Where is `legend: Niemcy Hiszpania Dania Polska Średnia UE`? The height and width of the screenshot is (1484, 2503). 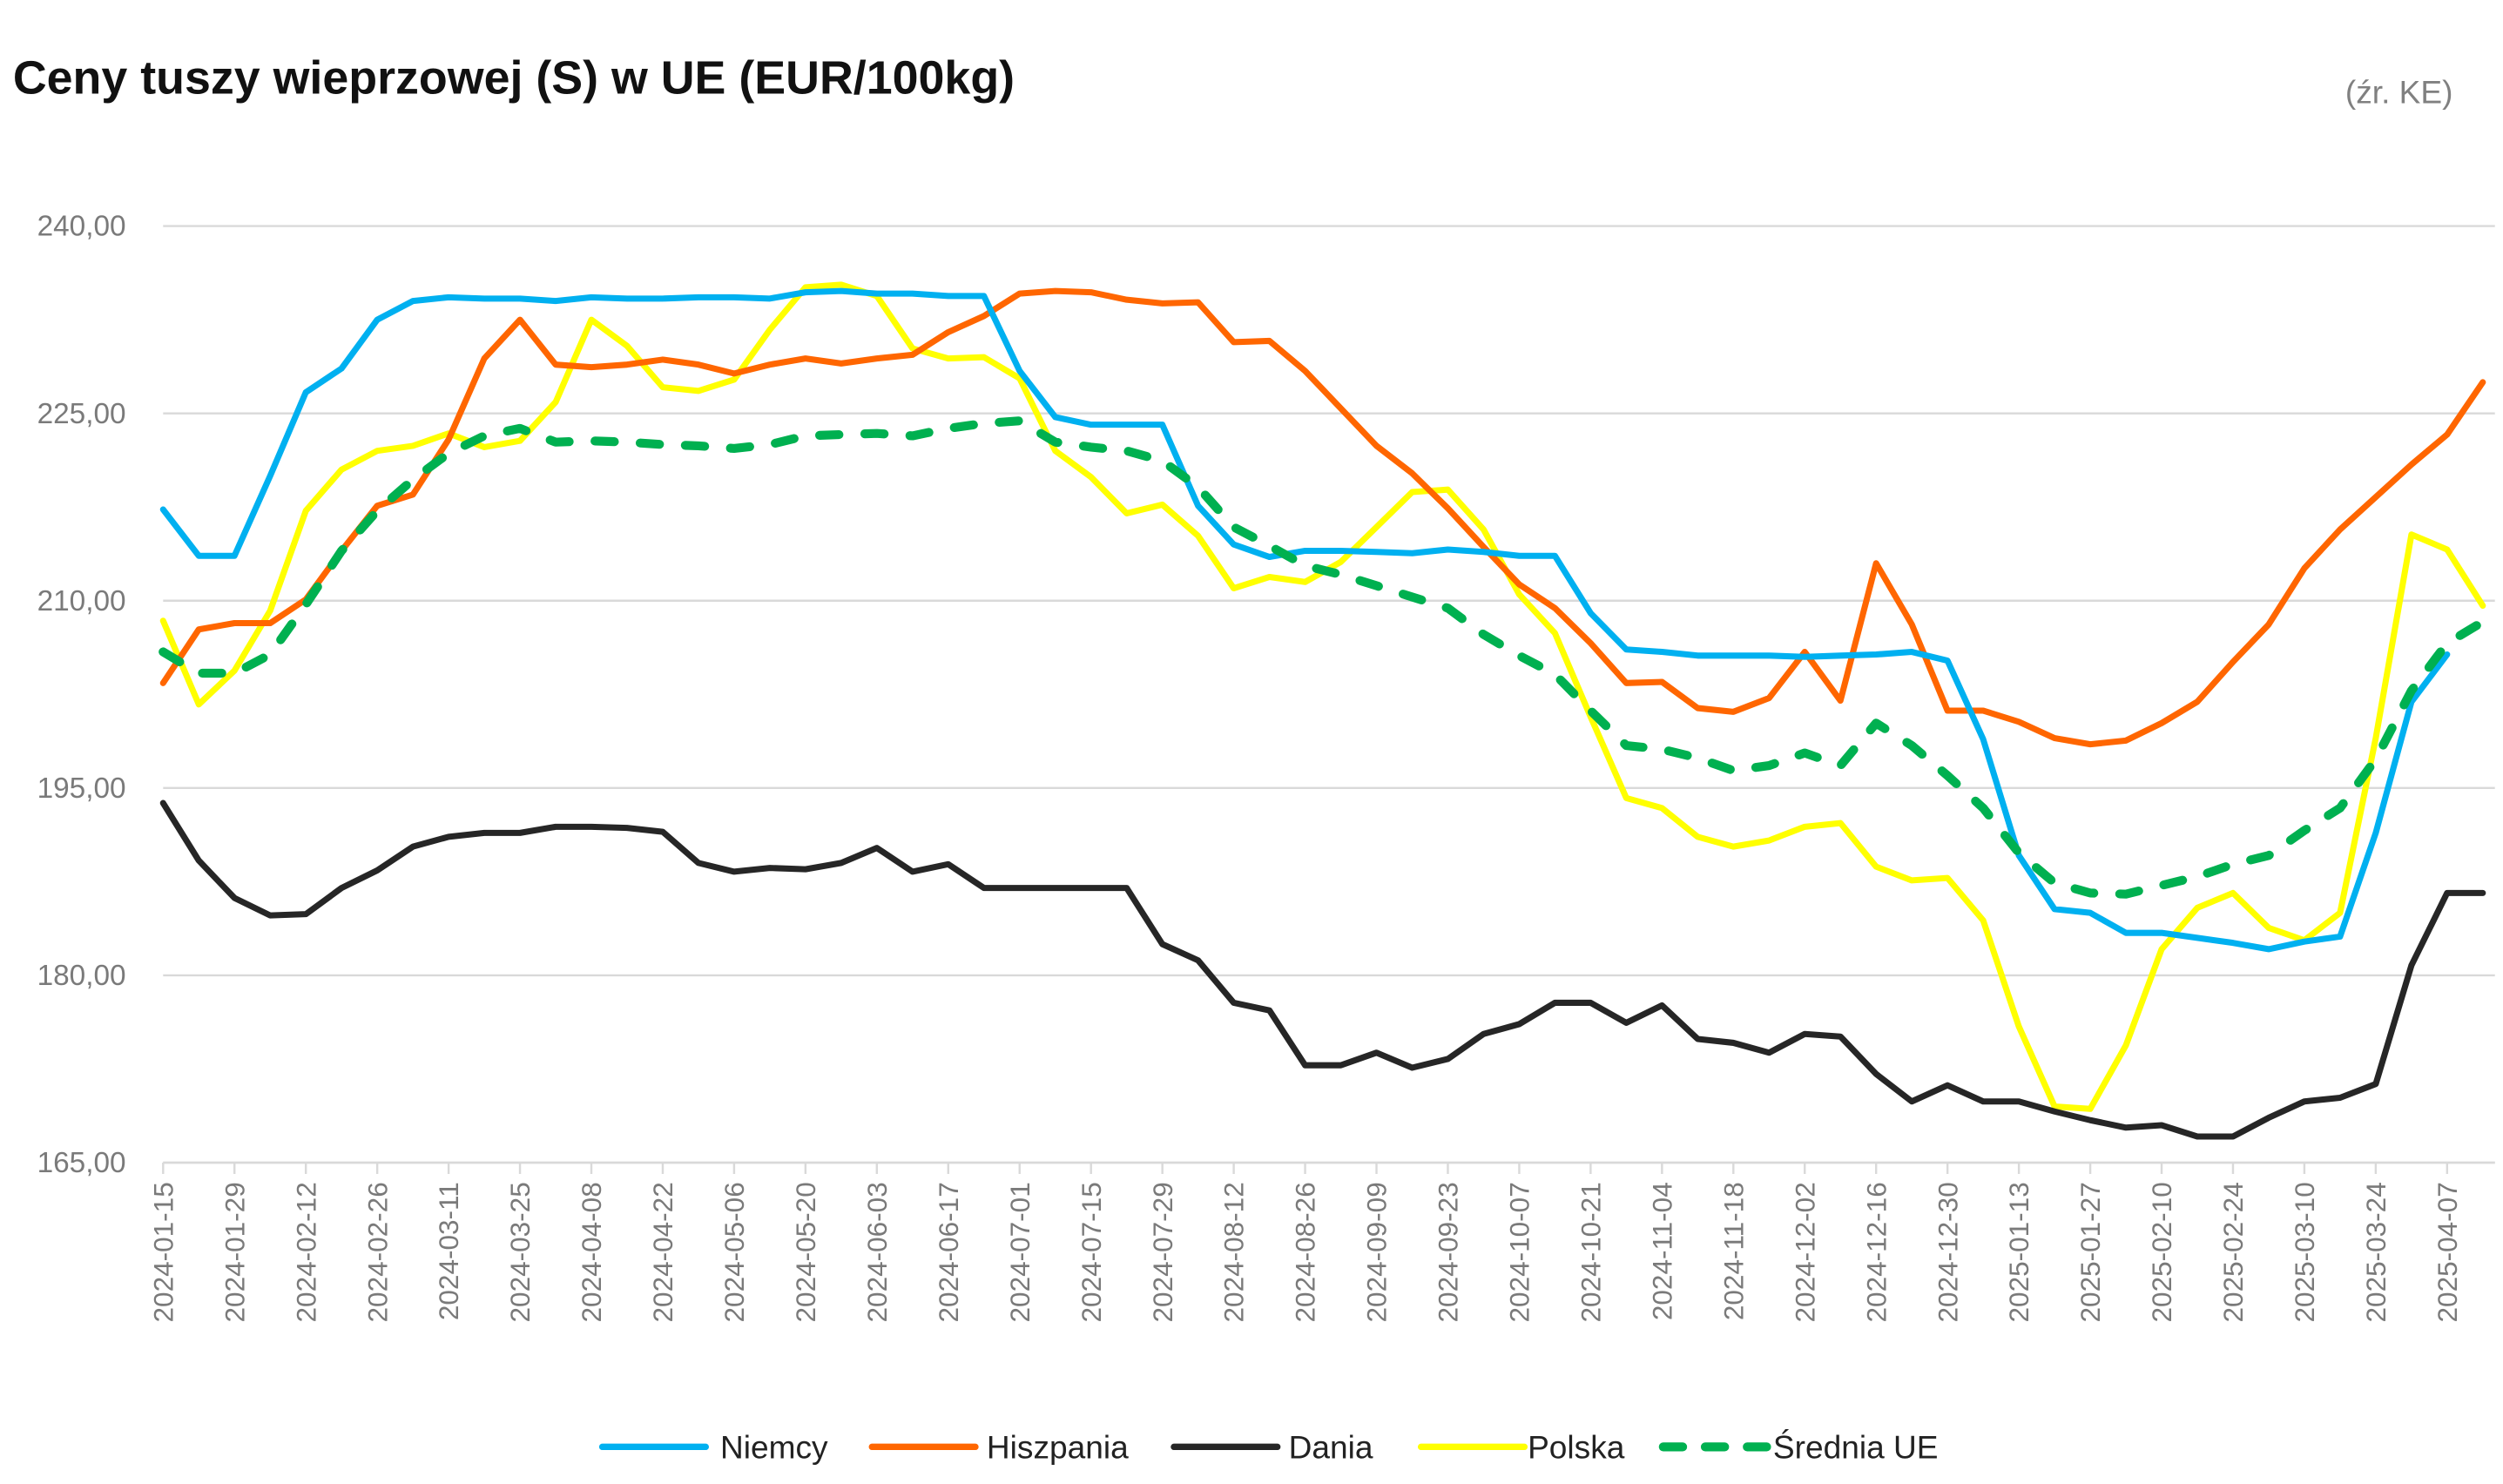
legend: Niemcy Hiszpania Dania Polska Średnia UE is located at coordinates (1268, 1447).